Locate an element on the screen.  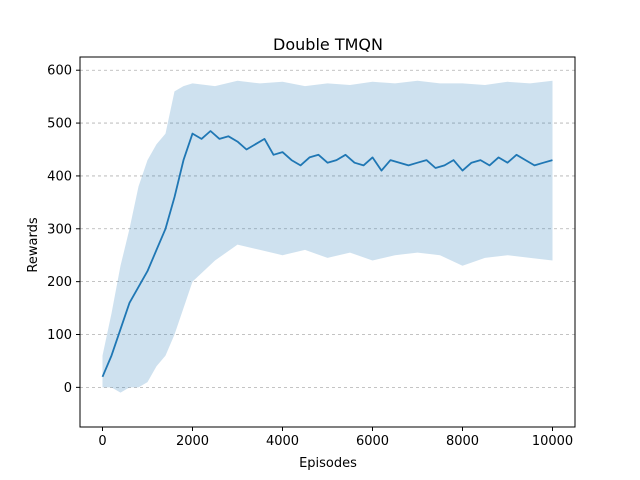
y-tick-label: 400 is located at coordinates (59, 176).